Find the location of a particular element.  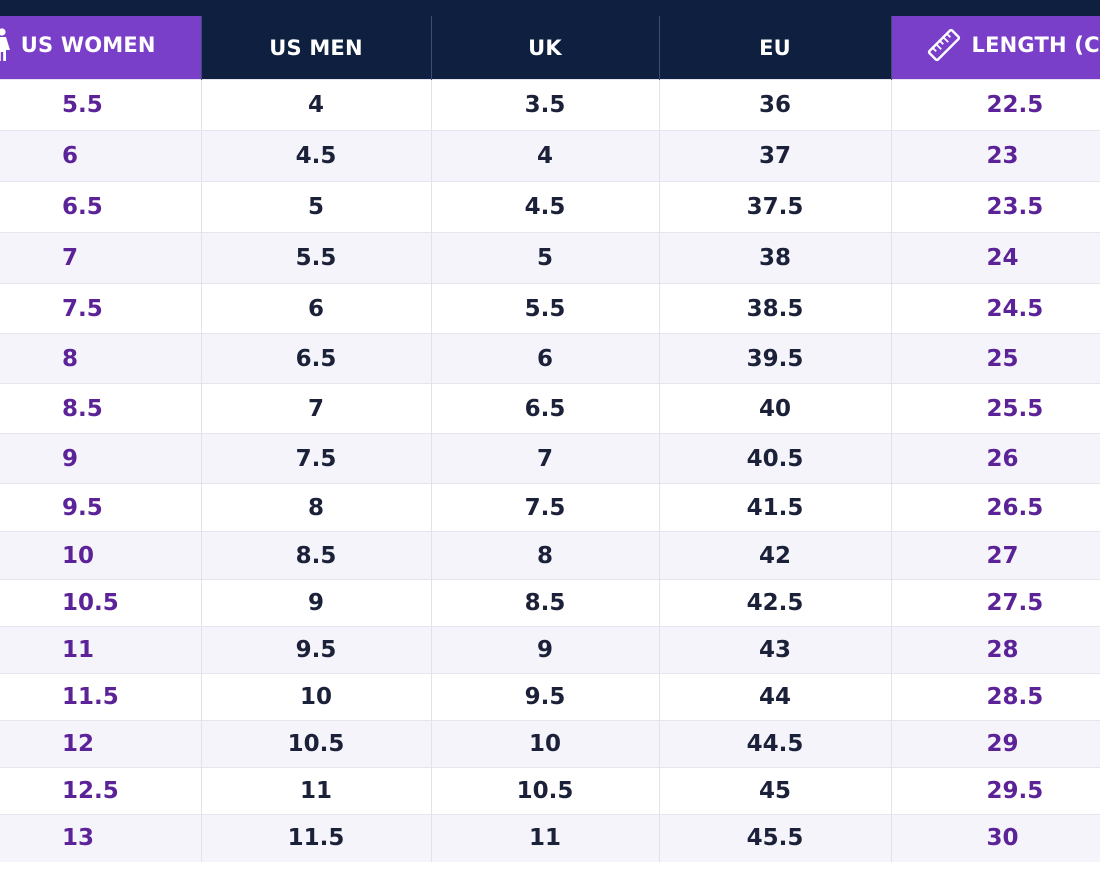

cell-us-men: 9.5 is located at coordinates (315, 650).